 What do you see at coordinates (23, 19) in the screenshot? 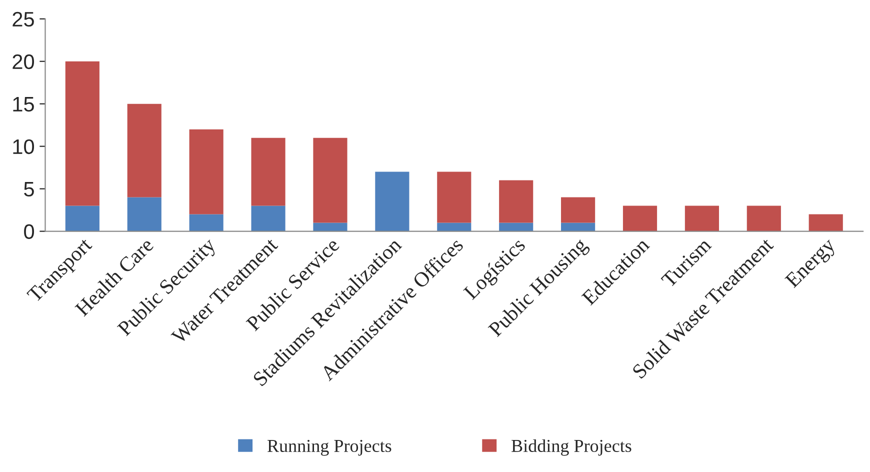
I see `y-tick-label: 25` at bounding box center [23, 19].